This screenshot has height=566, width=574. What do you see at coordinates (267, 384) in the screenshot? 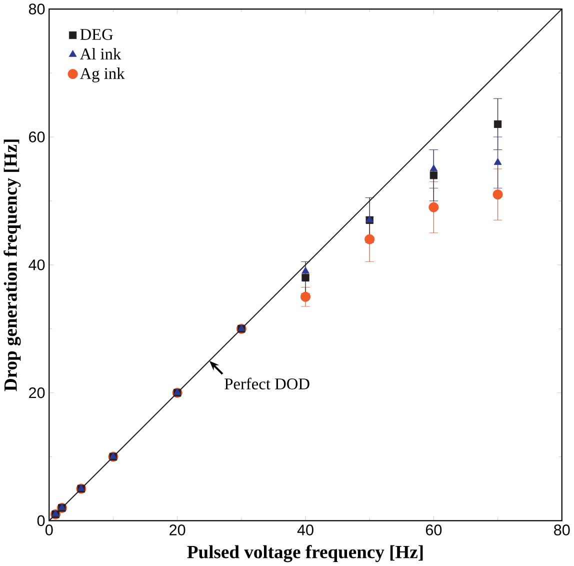
I see `annotation: Perfect DOD` at bounding box center [267, 384].